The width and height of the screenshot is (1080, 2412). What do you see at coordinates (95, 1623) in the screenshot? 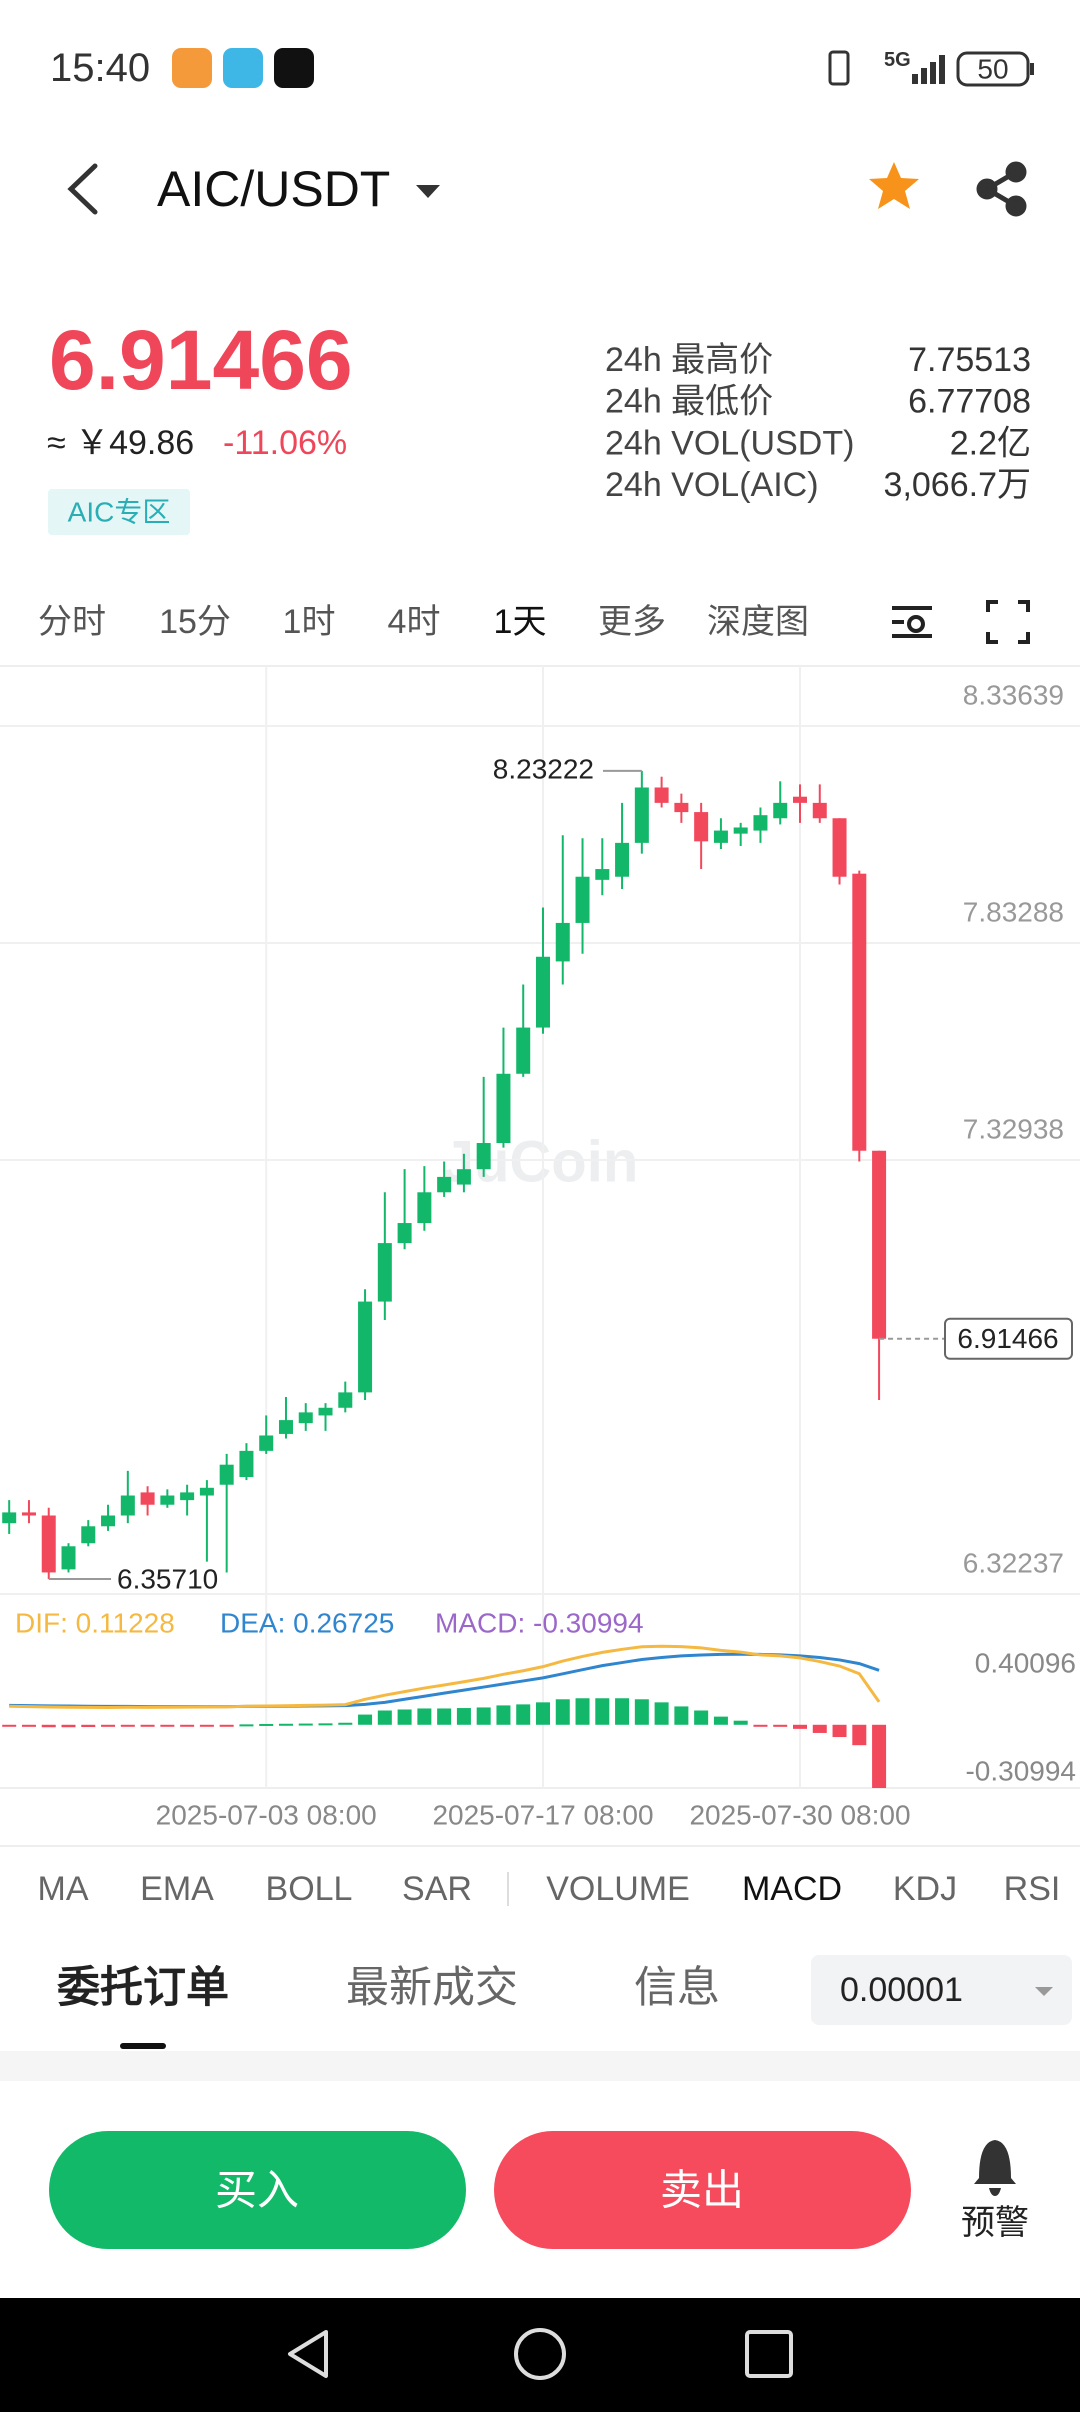
I see `macd-legend: DIF: 0.11228` at bounding box center [95, 1623].